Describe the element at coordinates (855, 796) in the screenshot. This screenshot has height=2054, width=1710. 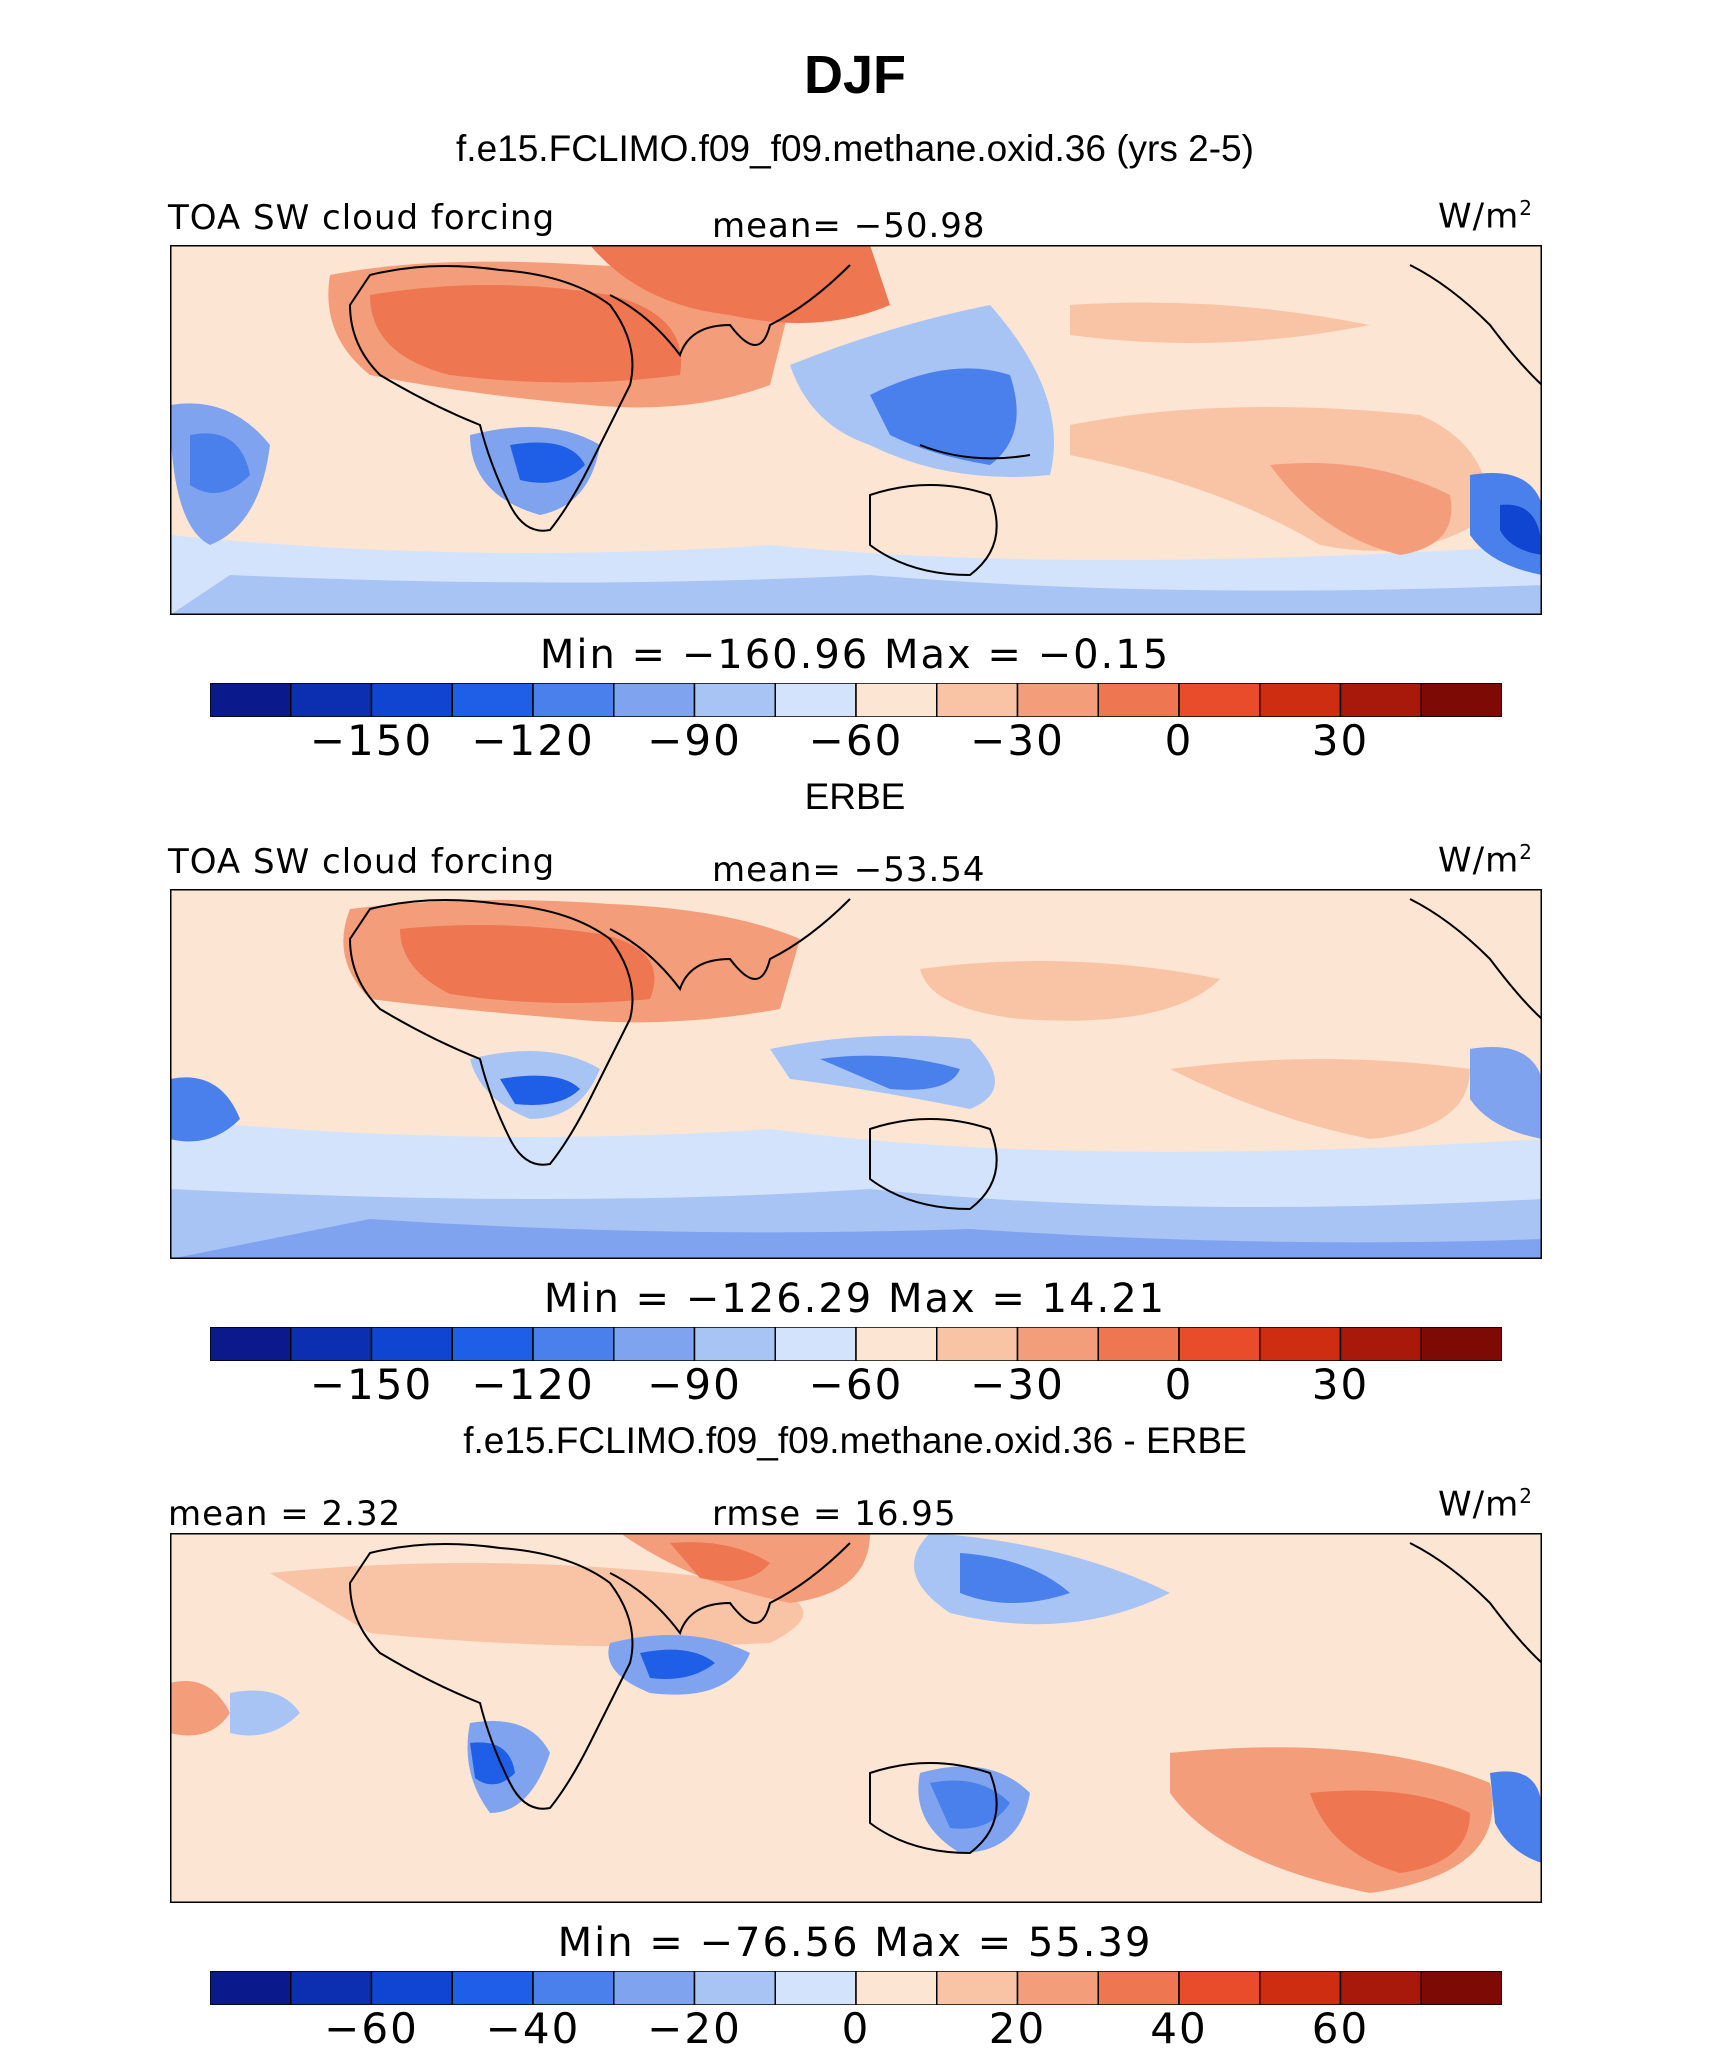
I see `panel2-subtitle: ERBE` at that location.